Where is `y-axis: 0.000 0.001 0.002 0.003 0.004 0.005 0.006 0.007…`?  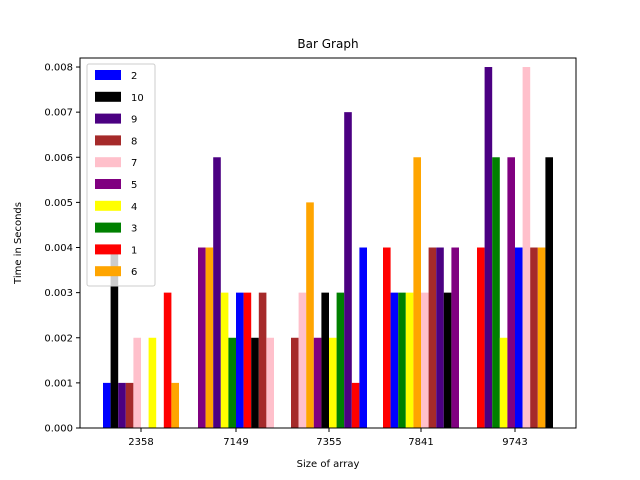
y-axis: 0.000 0.001 0.002 0.003 0.004 0.005 0.006 0.007… is located at coordinates (62, 249).